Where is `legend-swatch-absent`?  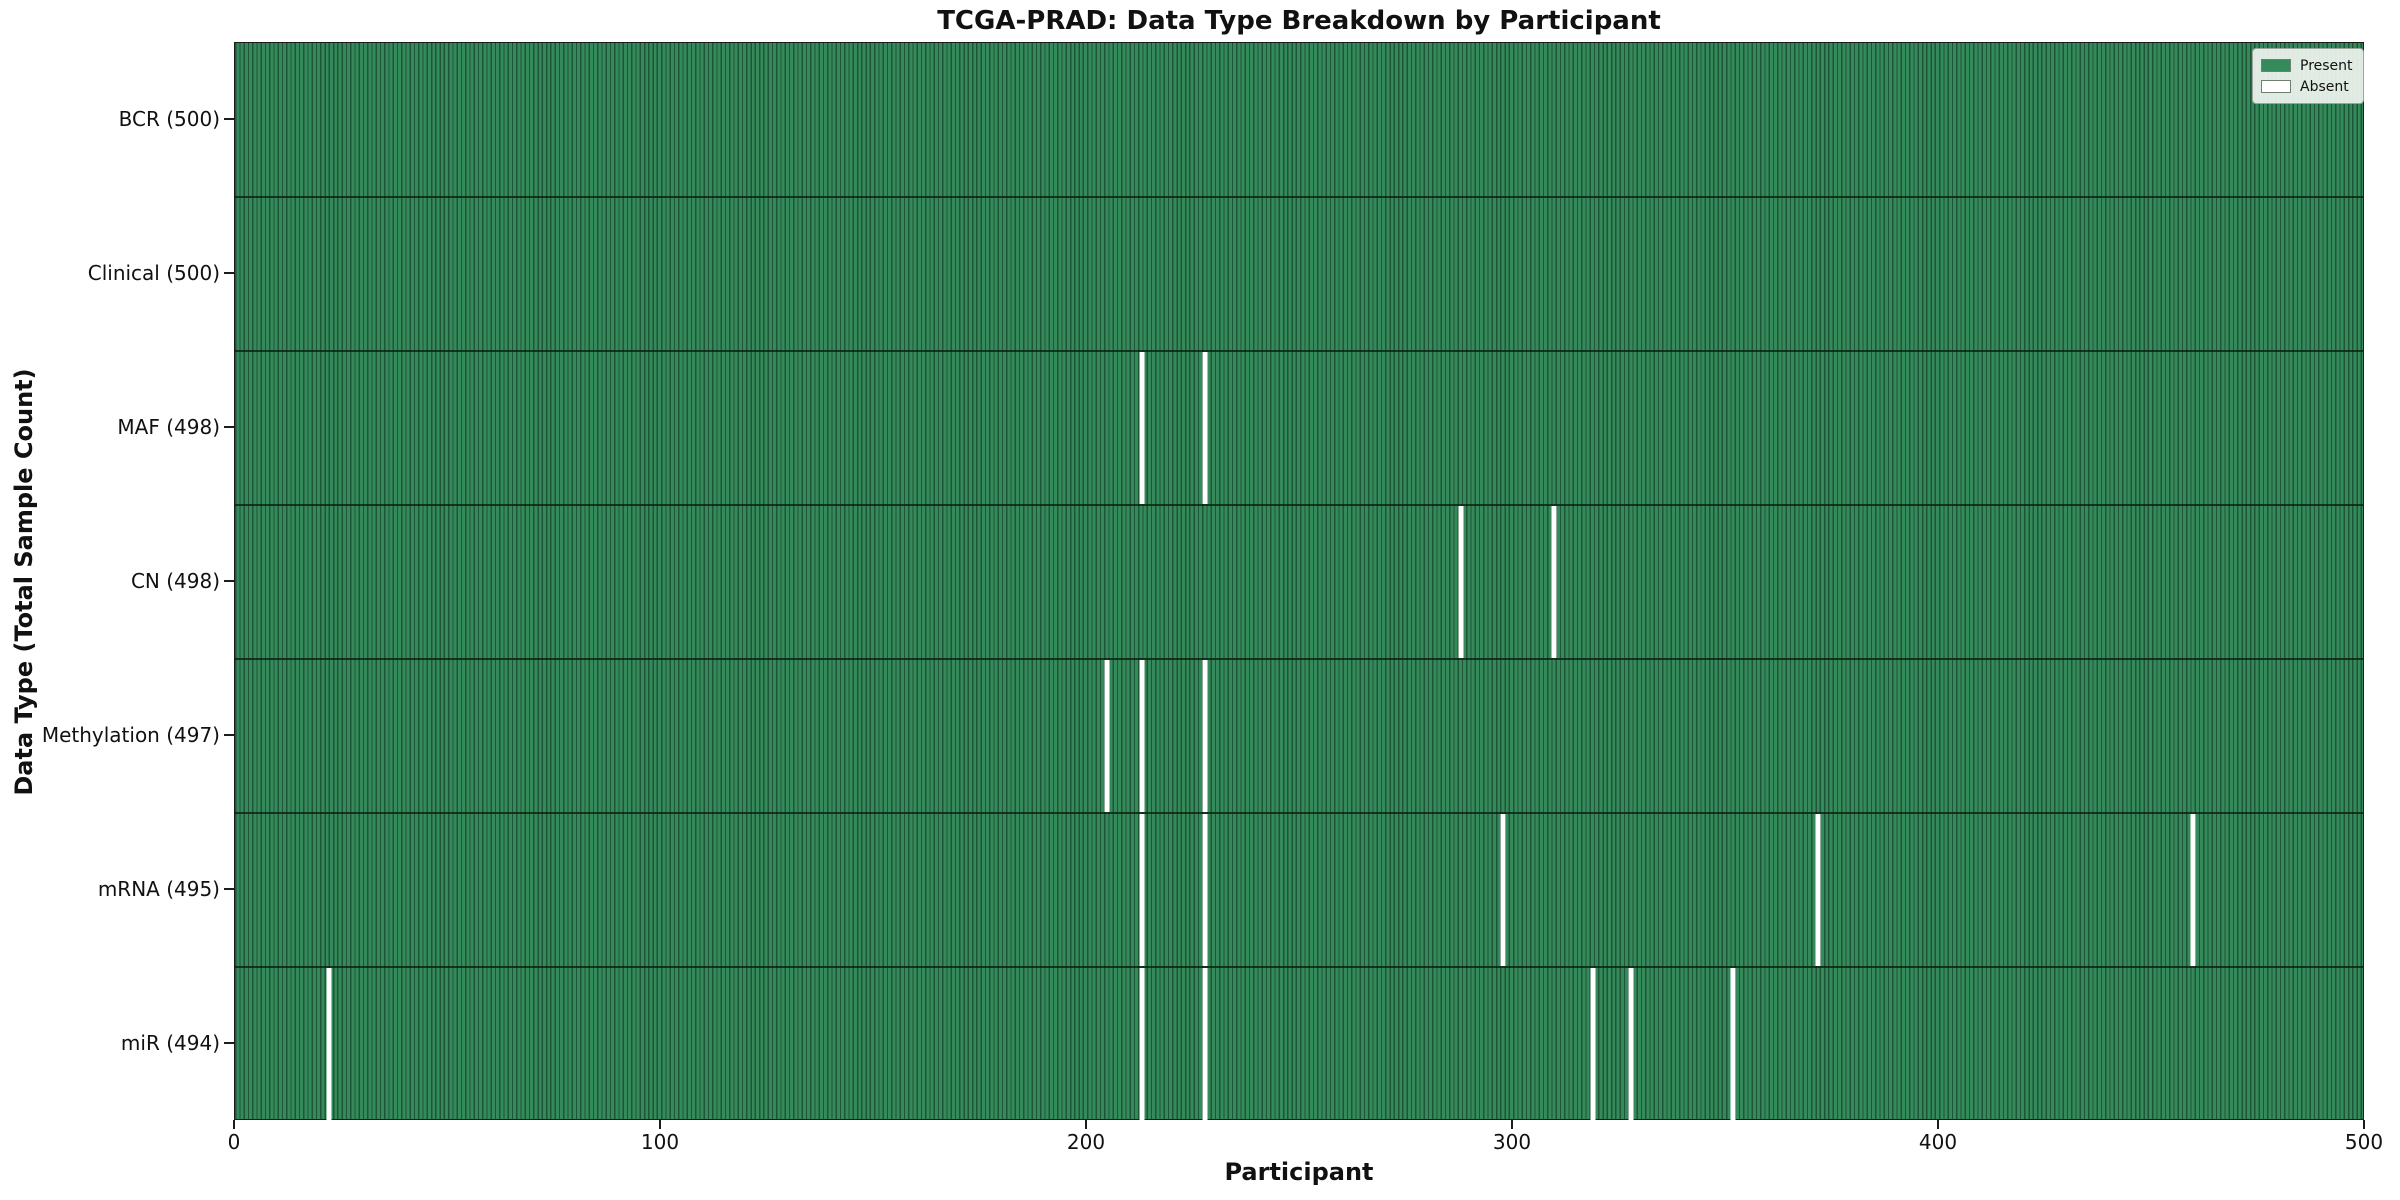
legend-swatch-absent is located at coordinates (2276, 86).